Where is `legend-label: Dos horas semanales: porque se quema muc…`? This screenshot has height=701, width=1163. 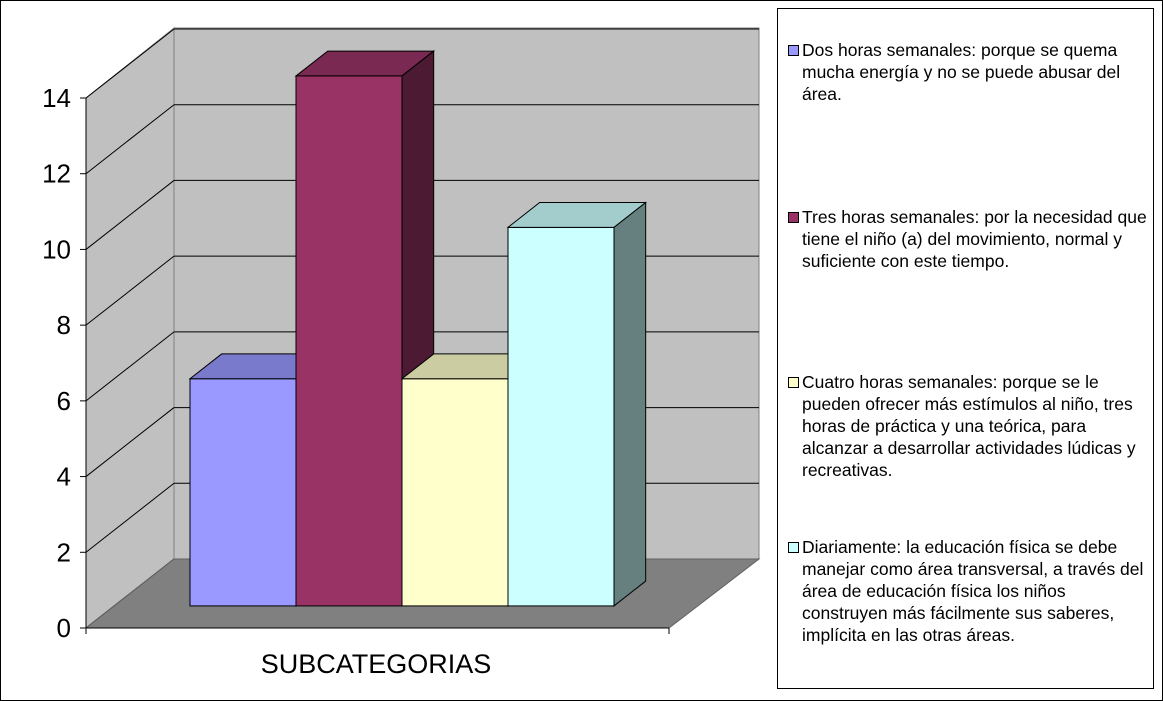
legend-label: Dos horas semanales: porque se quema muc… is located at coordinates (961, 72).